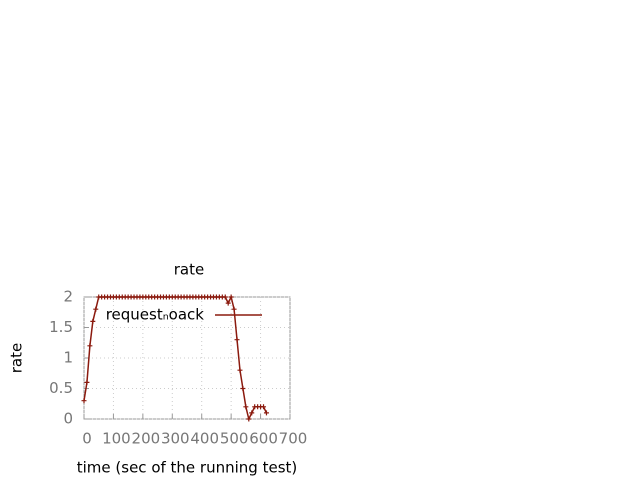 The width and height of the screenshot is (640, 484). Describe the element at coordinates (155, 315) in the screenshot. I see `legend-label: requestₙoack` at that location.